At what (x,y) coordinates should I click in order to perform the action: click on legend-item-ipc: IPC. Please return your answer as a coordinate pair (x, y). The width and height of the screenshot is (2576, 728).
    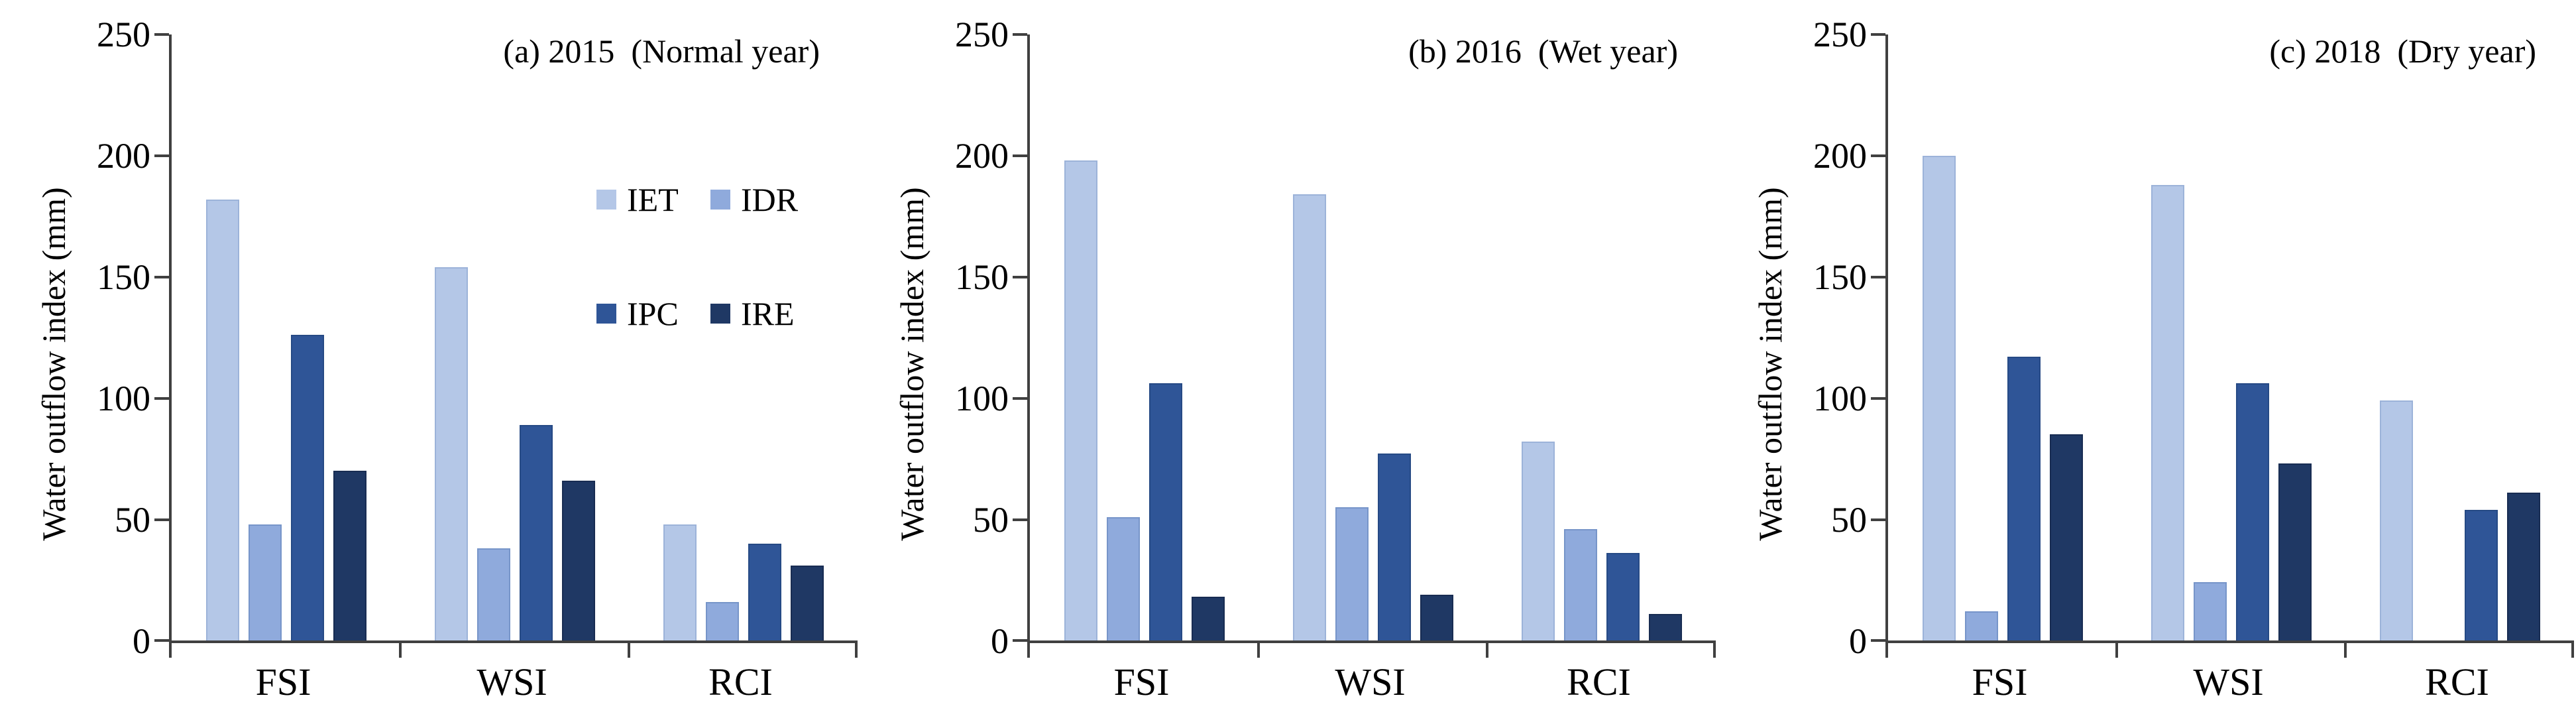
    Looking at the image, I should click on (653, 313).